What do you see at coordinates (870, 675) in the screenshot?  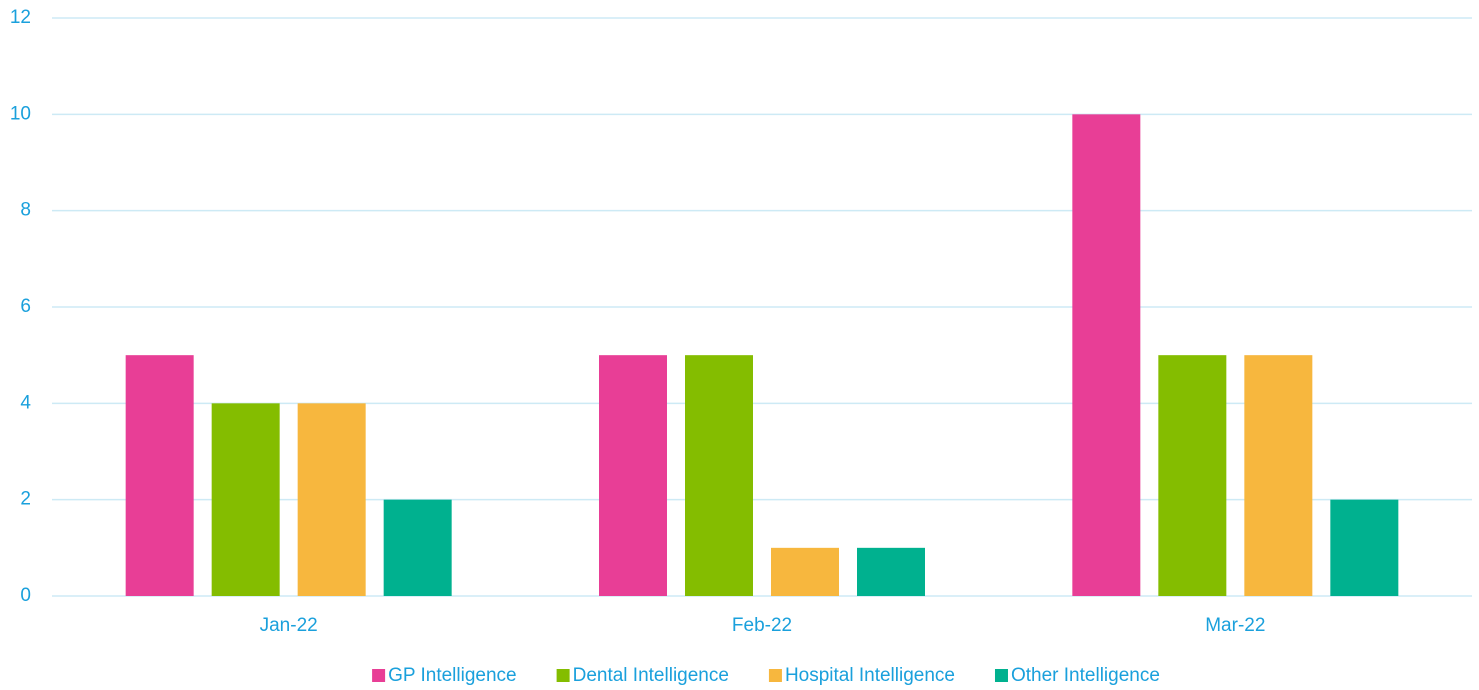 I see `legend-label: Hospital Intelligence` at bounding box center [870, 675].